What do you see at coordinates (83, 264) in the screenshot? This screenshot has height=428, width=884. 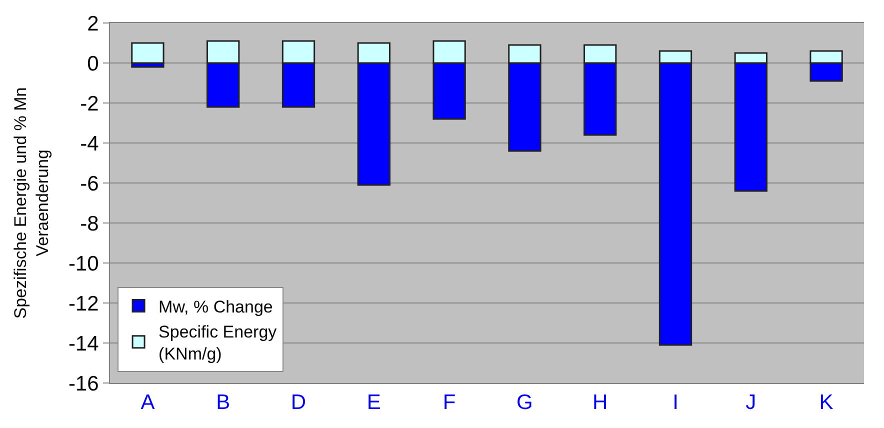 I see `y-tick-label: -10` at bounding box center [83, 264].